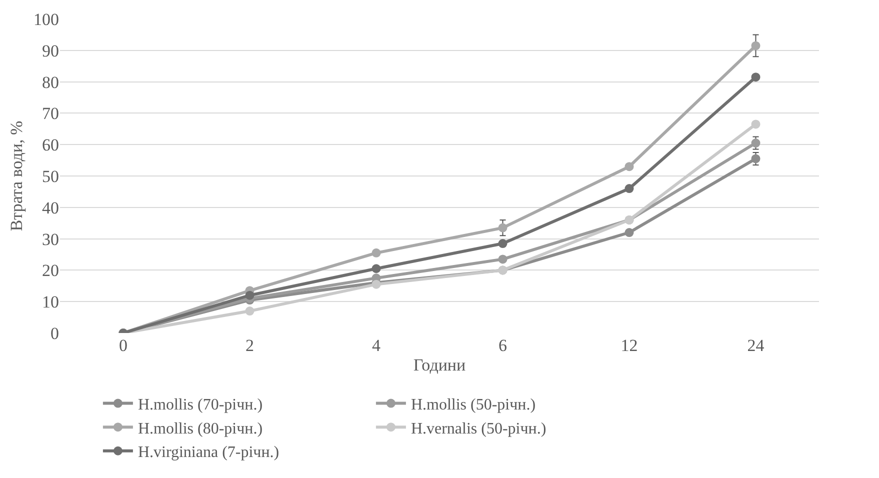 The width and height of the screenshot is (879, 478). I want to click on x-tick-label: 0, so click(123, 345).